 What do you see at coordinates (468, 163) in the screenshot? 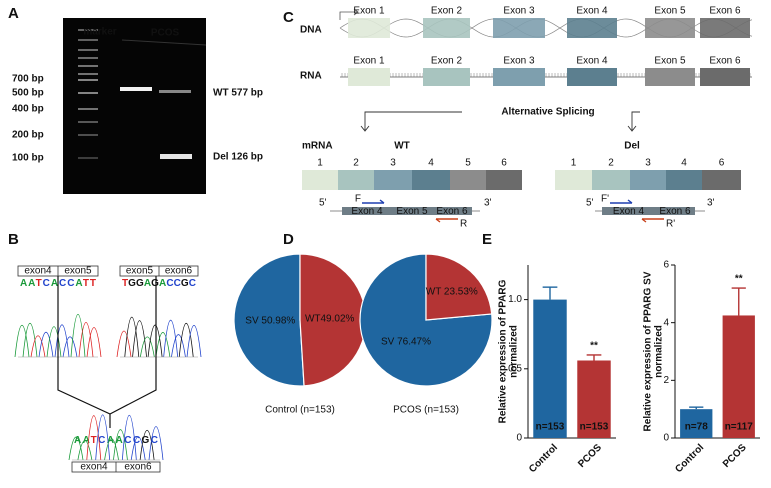
I see `exon-number: 5` at bounding box center [468, 163].